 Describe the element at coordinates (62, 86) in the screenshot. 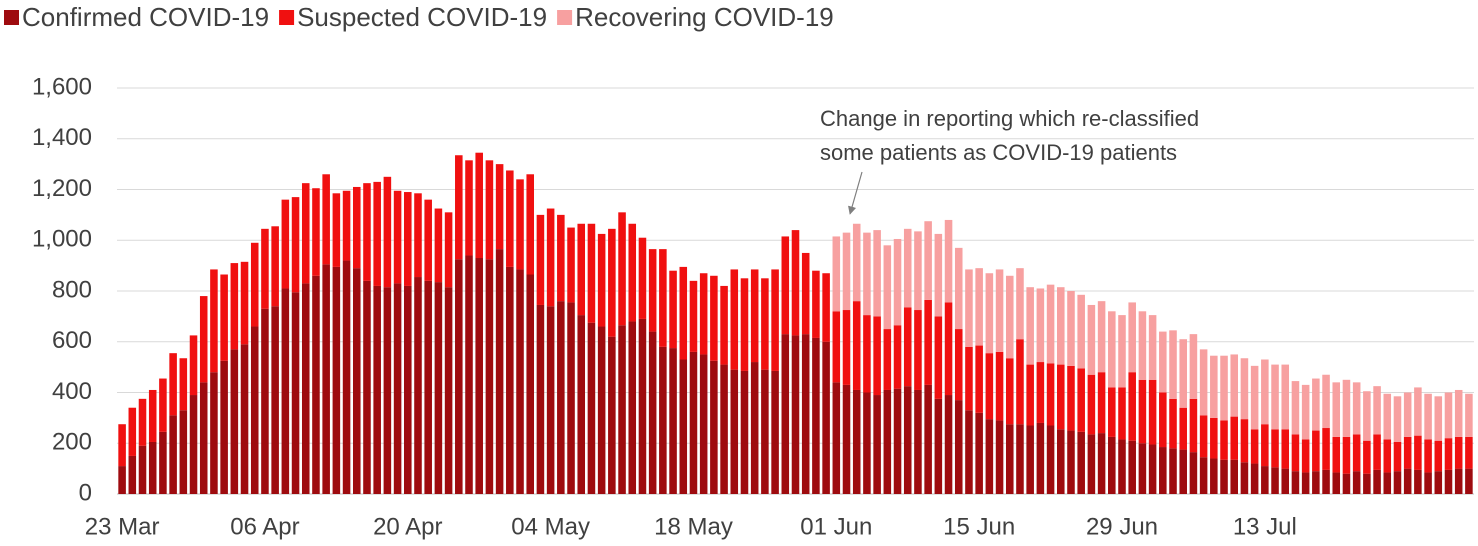

I see `y-tick-label: 1,600` at that location.